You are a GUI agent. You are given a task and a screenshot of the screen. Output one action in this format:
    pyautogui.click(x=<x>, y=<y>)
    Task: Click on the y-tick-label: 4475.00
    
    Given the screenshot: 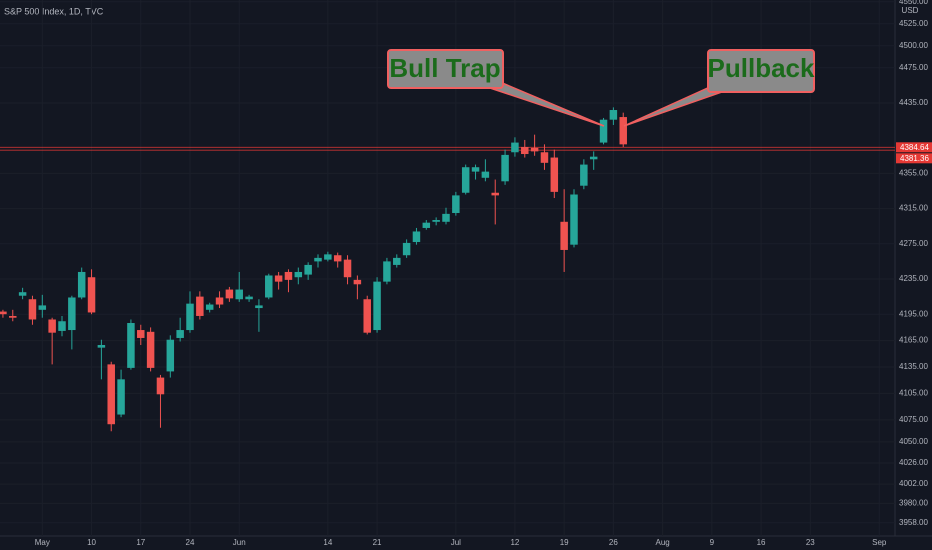 What is the action you would take?
    pyautogui.click(x=913, y=67)
    